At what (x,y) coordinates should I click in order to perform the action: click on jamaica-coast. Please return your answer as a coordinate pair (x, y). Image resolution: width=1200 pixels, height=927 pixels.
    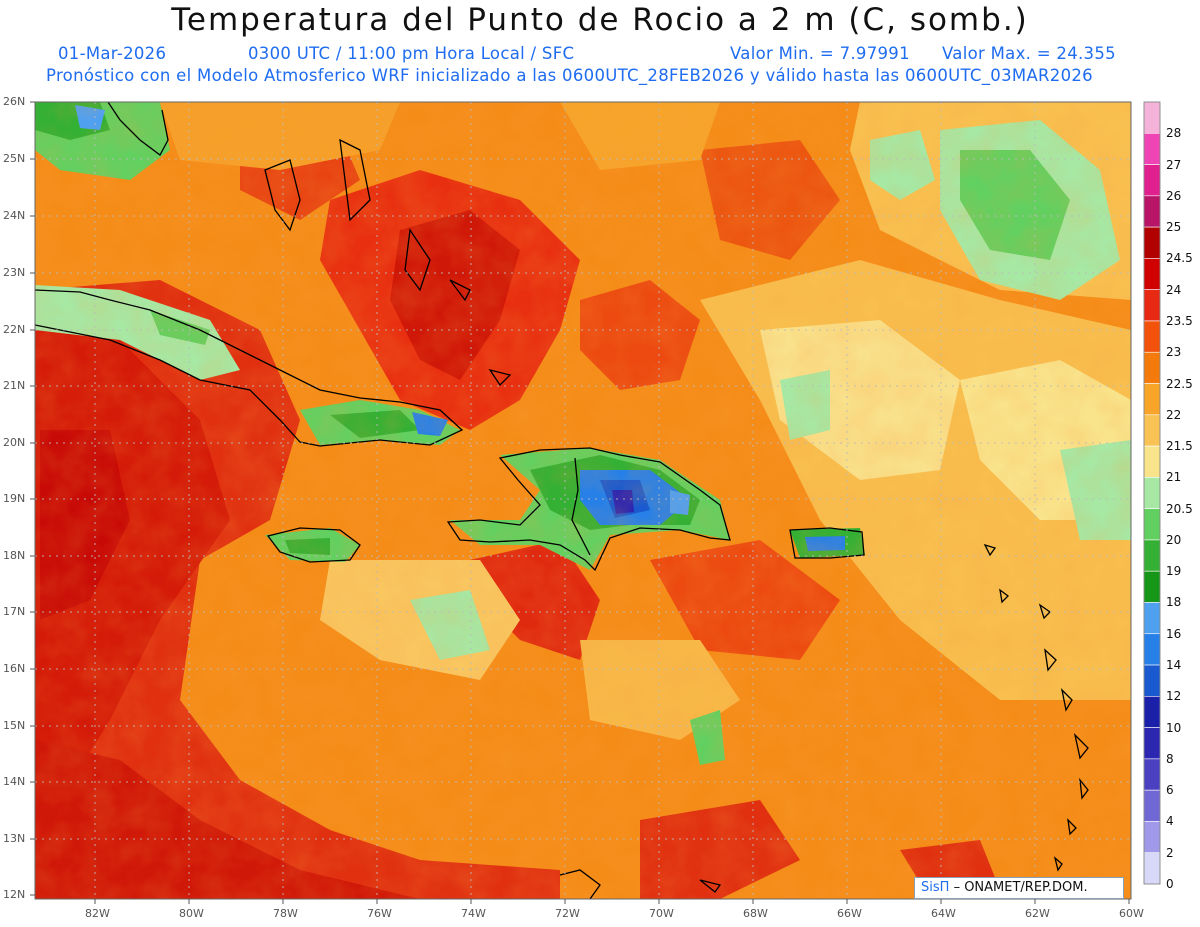
    Looking at the image, I should click on (313, 545).